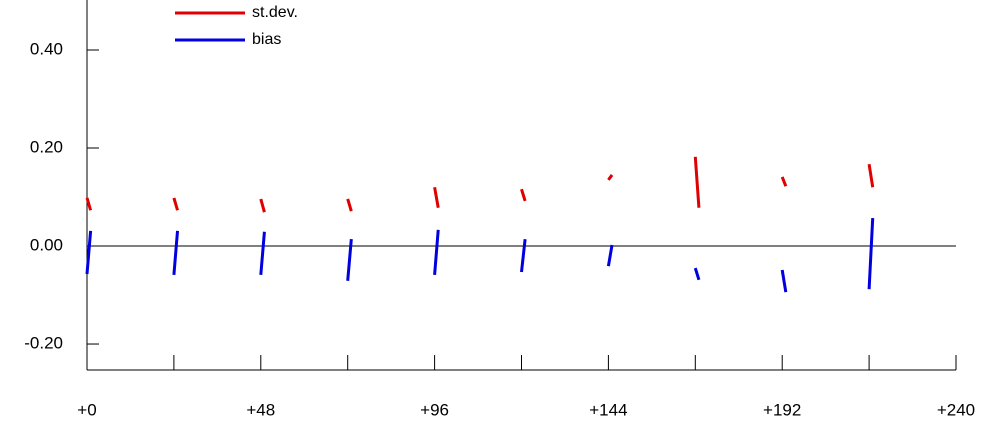  What do you see at coordinates (43, 343) in the screenshot?
I see `y-tick-label: -0.20` at bounding box center [43, 343].